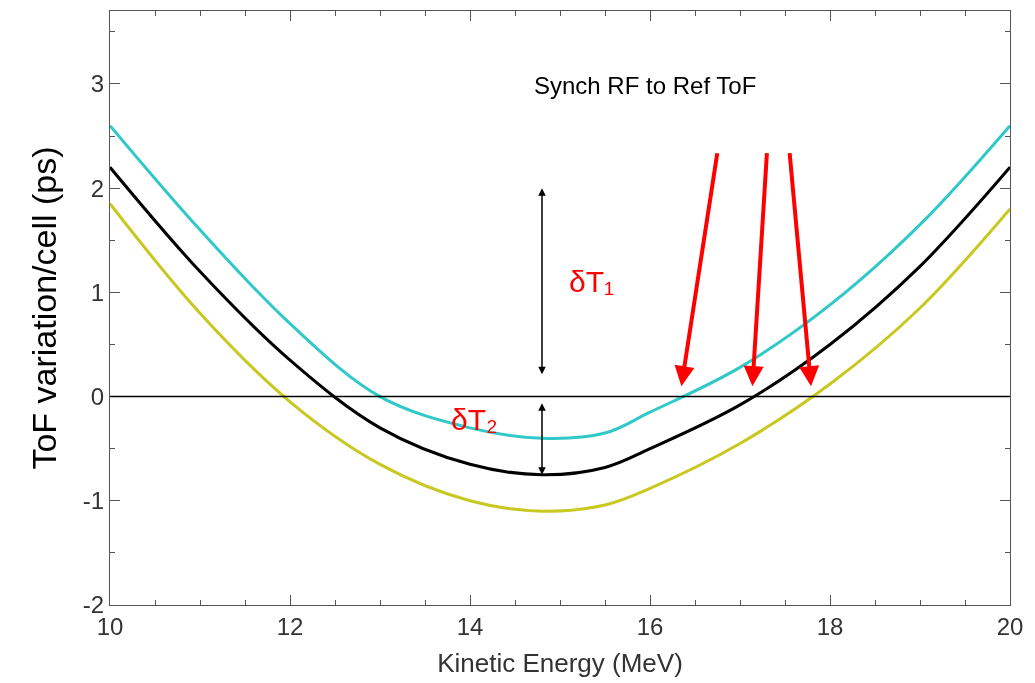 The height and width of the screenshot is (683, 1035). I want to click on x-tick-label: 14, so click(470, 626).